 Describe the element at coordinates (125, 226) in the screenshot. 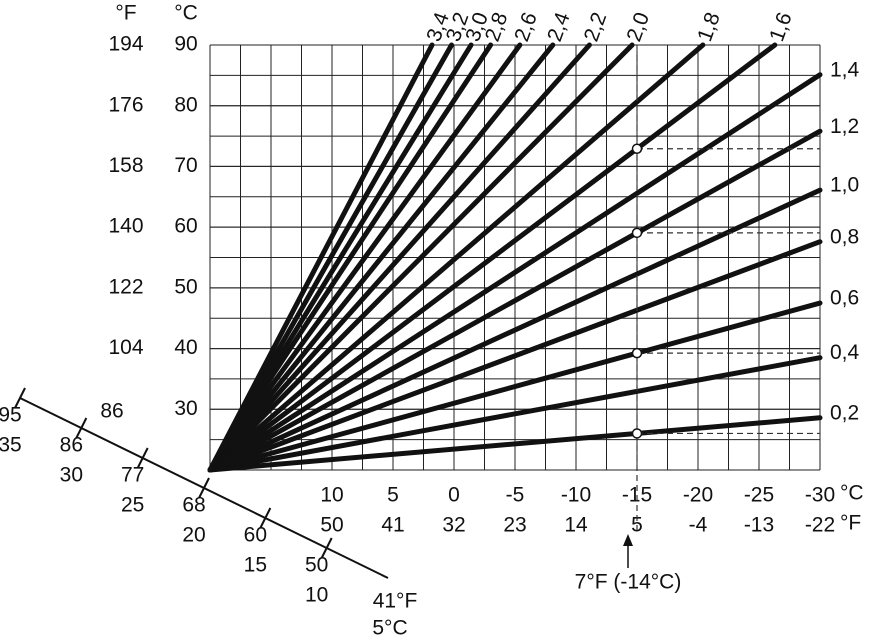

I see `y2-tick-label: 140` at that location.